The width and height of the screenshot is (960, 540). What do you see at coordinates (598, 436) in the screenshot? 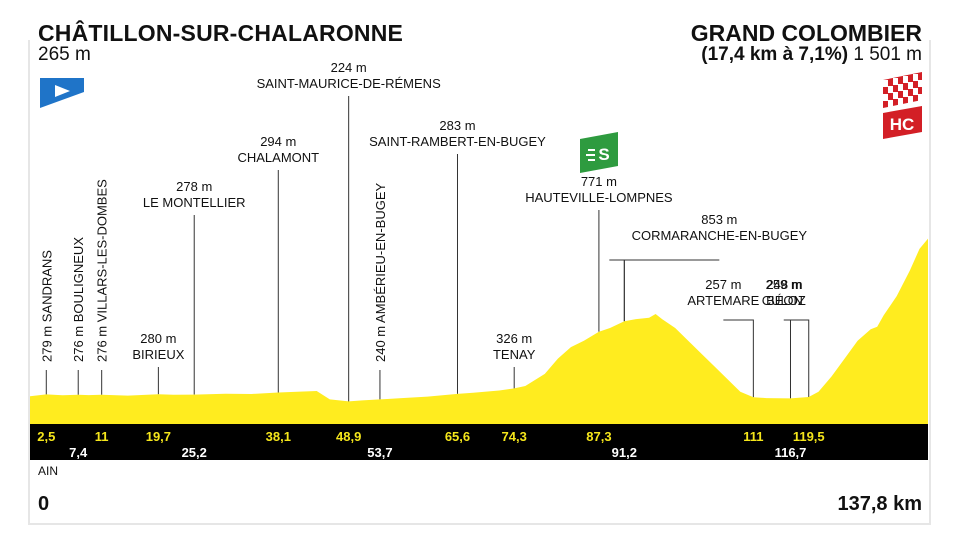
I see `km-label-hauteville-lompnes: 87,3` at bounding box center [598, 436].